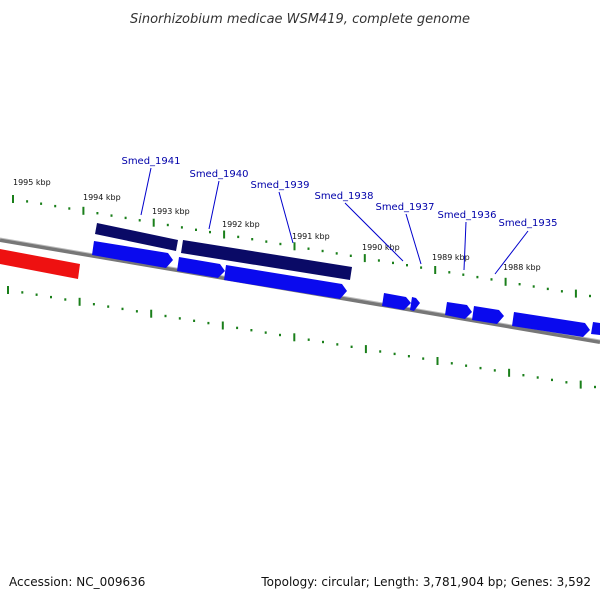  I want to click on gene-smed-1938-feature, so click(201, 267).